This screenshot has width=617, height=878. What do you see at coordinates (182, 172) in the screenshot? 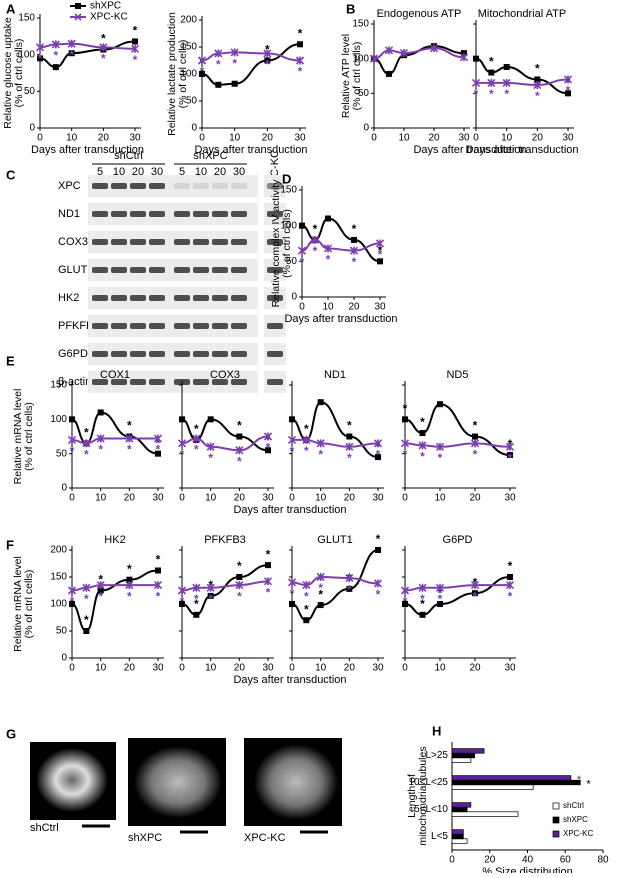
I see `lane-label: 5` at bounding box center [182, 172].